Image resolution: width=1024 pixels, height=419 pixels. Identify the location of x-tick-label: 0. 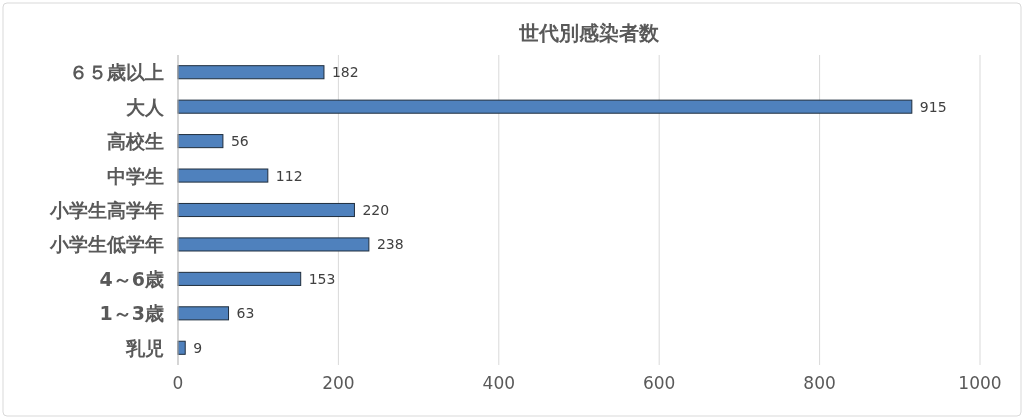
(178, 383).